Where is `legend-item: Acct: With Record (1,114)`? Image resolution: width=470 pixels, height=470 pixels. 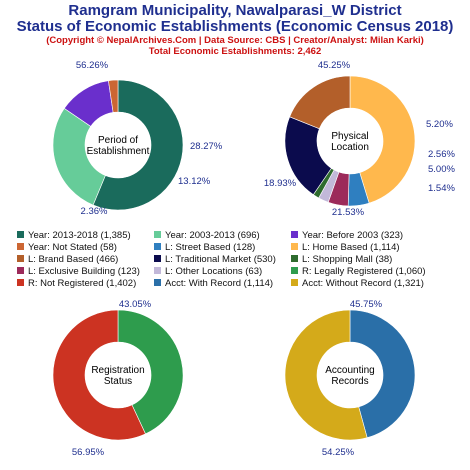 legend-item: Acct: With Record (1,114) is located at coordinates (213, 283).